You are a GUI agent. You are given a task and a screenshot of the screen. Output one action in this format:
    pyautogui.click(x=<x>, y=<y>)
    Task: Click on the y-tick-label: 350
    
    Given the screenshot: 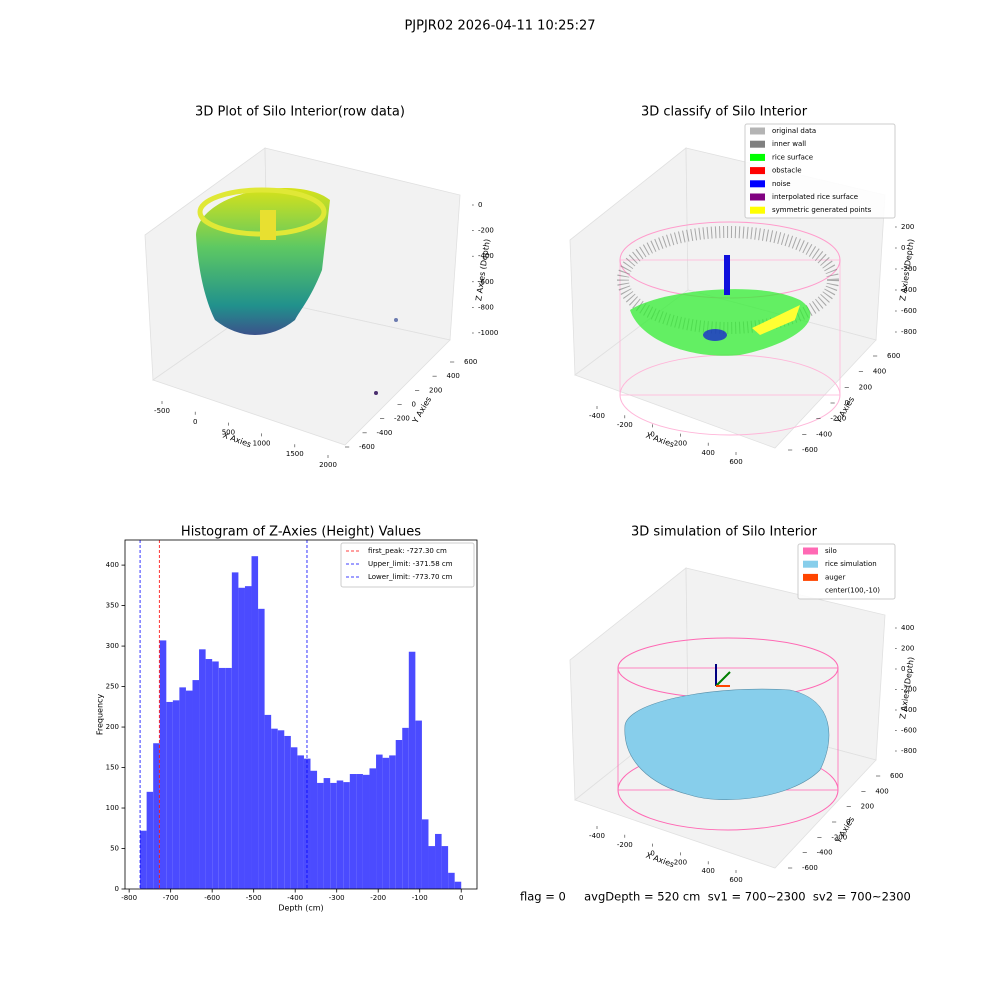 What is the action you would take?
    pyautogui.click(x=112, y=606)
    